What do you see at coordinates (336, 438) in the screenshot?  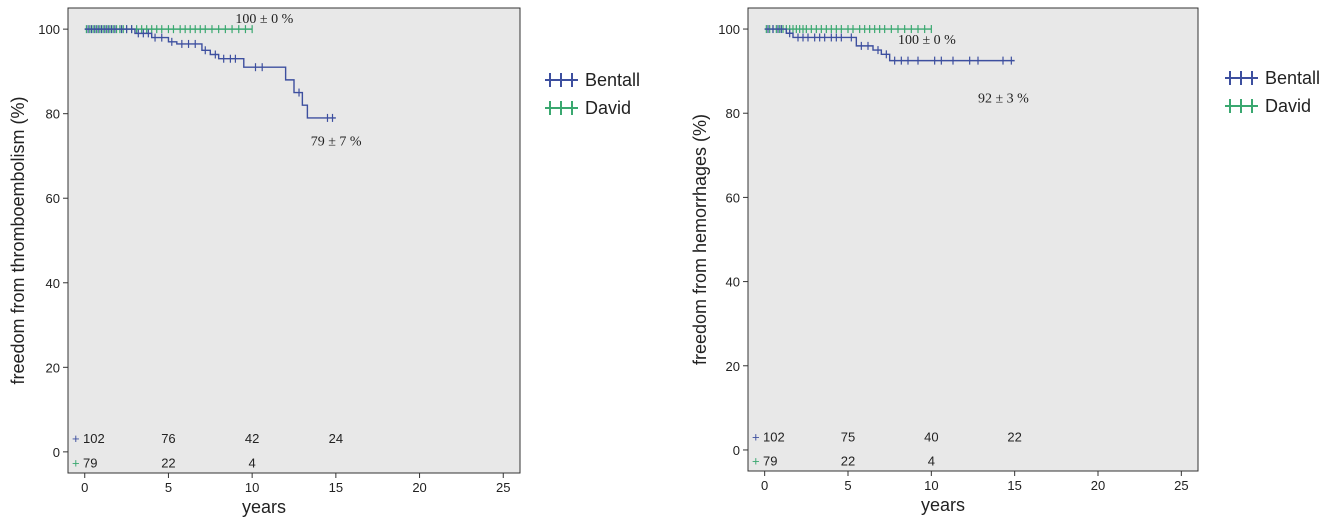 I see `at-risk-count: 24` at bounding box center [336, 438].